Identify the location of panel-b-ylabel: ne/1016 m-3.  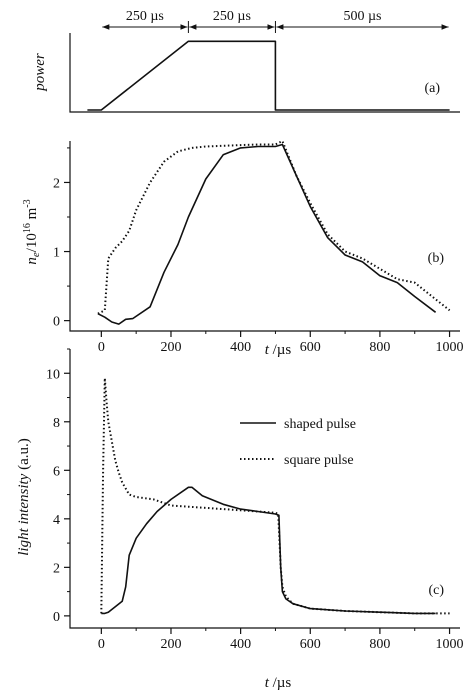
(32, 231).